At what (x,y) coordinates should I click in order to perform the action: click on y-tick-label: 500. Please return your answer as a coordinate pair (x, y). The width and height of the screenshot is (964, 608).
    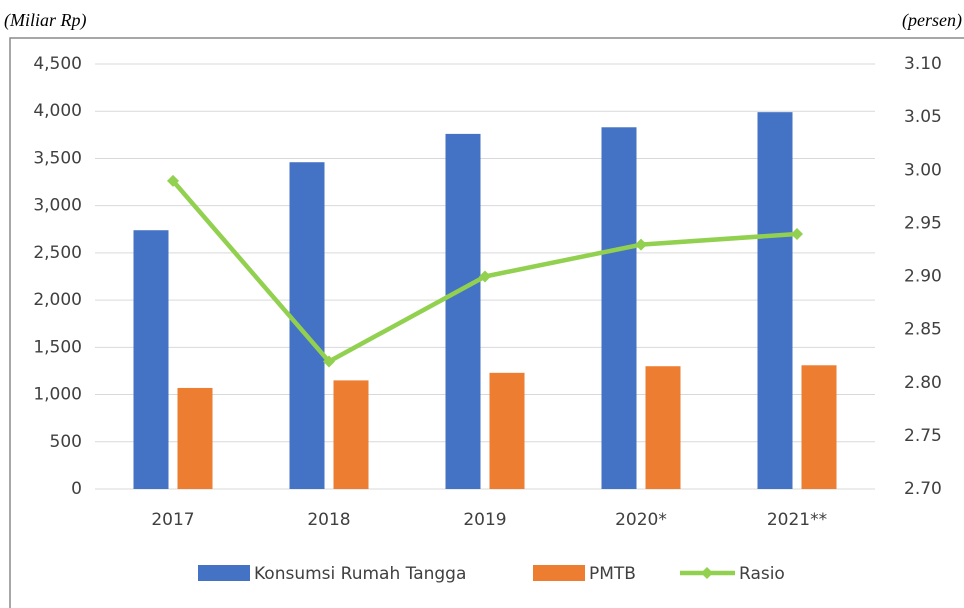
    Looking at the image, I should click on (66, 442).